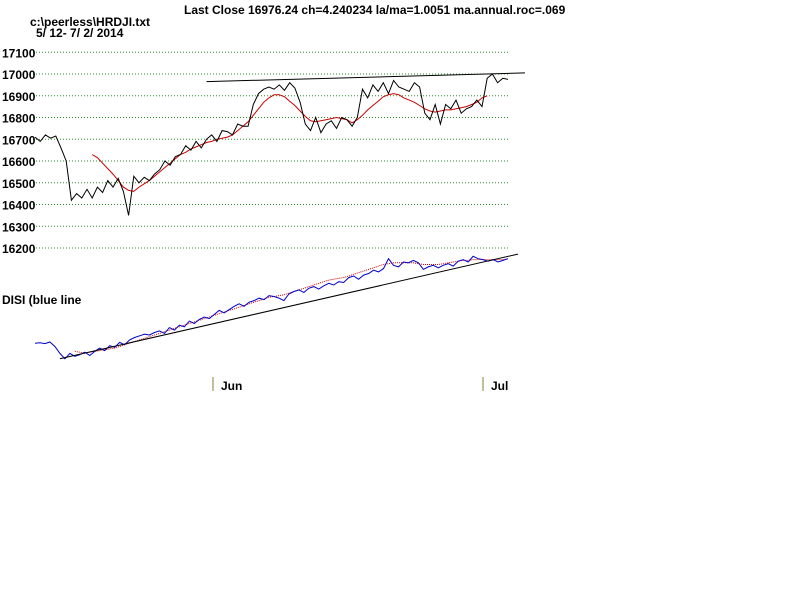 The width and height of the screenshot is (800, 600). Describe the element at coordinates (291, 306) in the screenshot. I see `disi-moving-average-line` at that location.